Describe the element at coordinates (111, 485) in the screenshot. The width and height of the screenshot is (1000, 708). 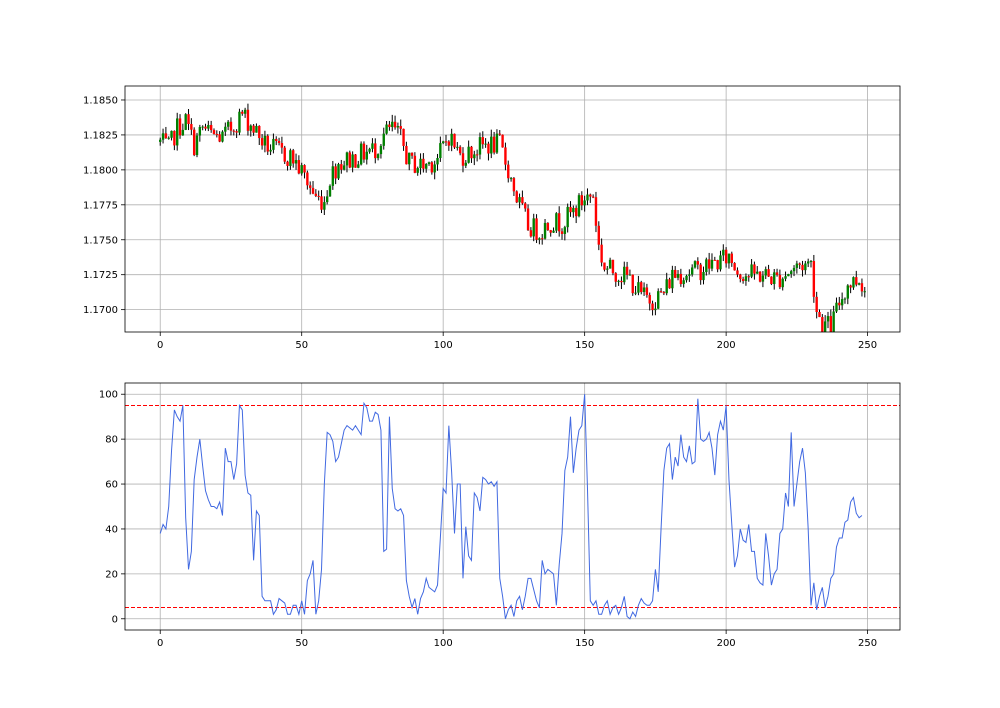
I see `y-tick-label: 60` at that location.